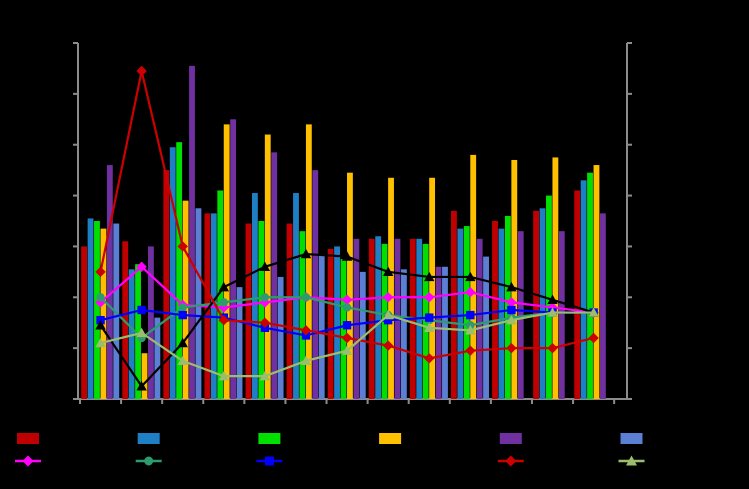  What do you see at coordinates (631, 438) in the screenshot?
I see `legend-swatch-bar-cornflower` at bounding box center [631, 438].